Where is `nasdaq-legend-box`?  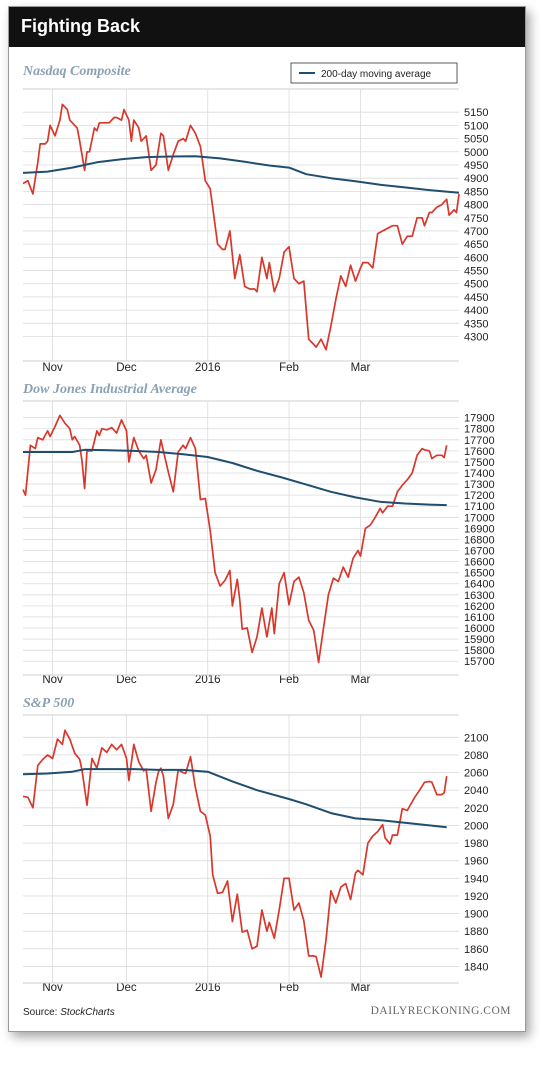 nasdaq-legend-box is located at coordinates (374, 73).